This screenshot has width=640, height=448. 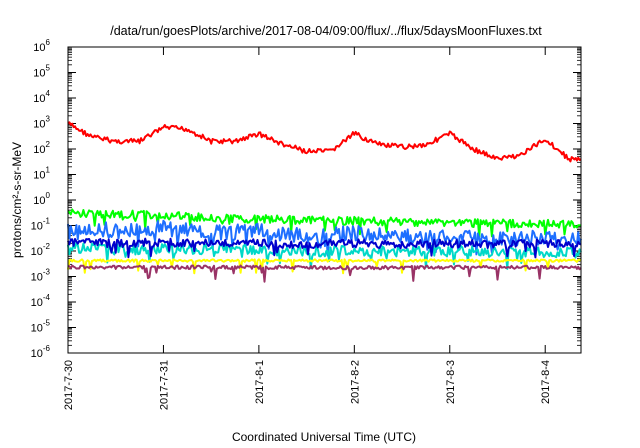 What do you see at coordinates (48, 195) in the screenshot?
I see `y-tick-exponent: 0` at bounding box center [48, 195].